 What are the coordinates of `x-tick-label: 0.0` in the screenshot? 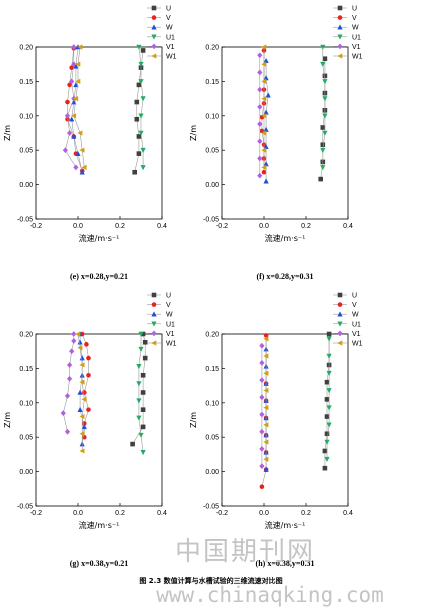 It's located at (78, 513).